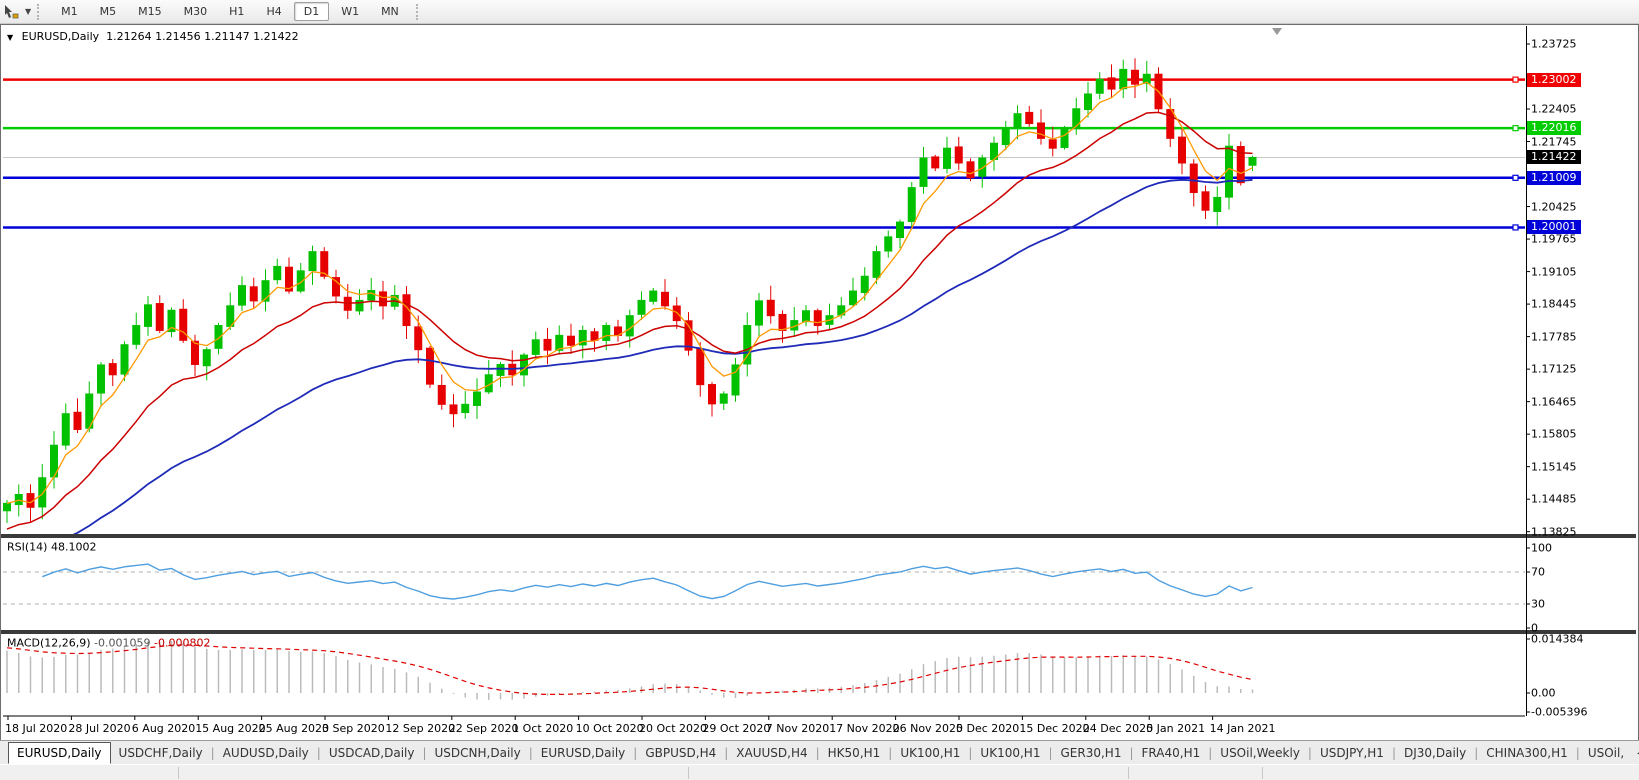  Describe the element at coordinates (1606, 753) in the screenshot. I see `chart-tab-usoil-: USOil,` at that location.